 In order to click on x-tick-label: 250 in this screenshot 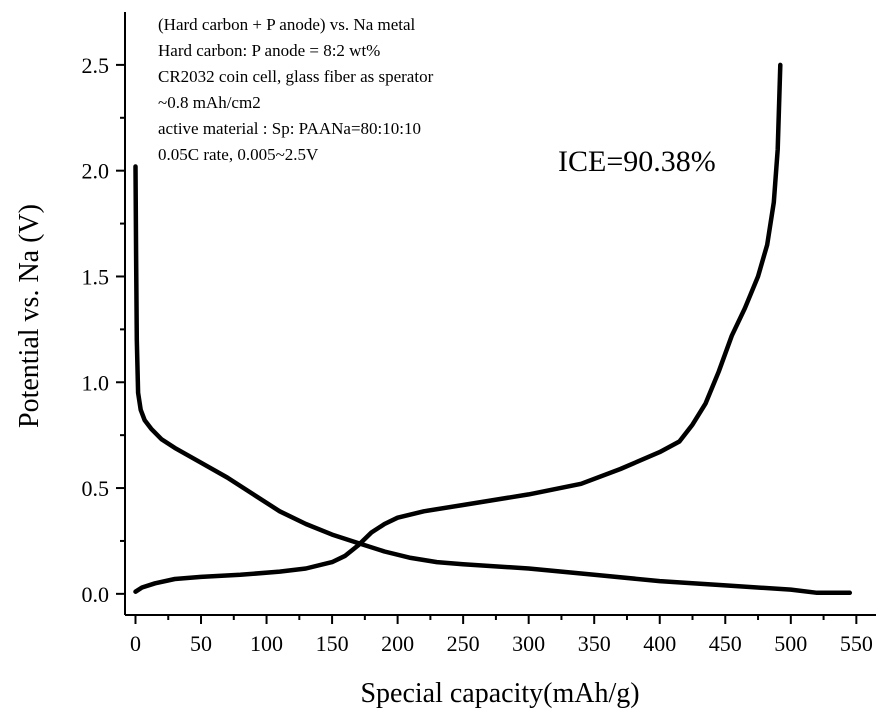, I will do `click(463, 643)`.